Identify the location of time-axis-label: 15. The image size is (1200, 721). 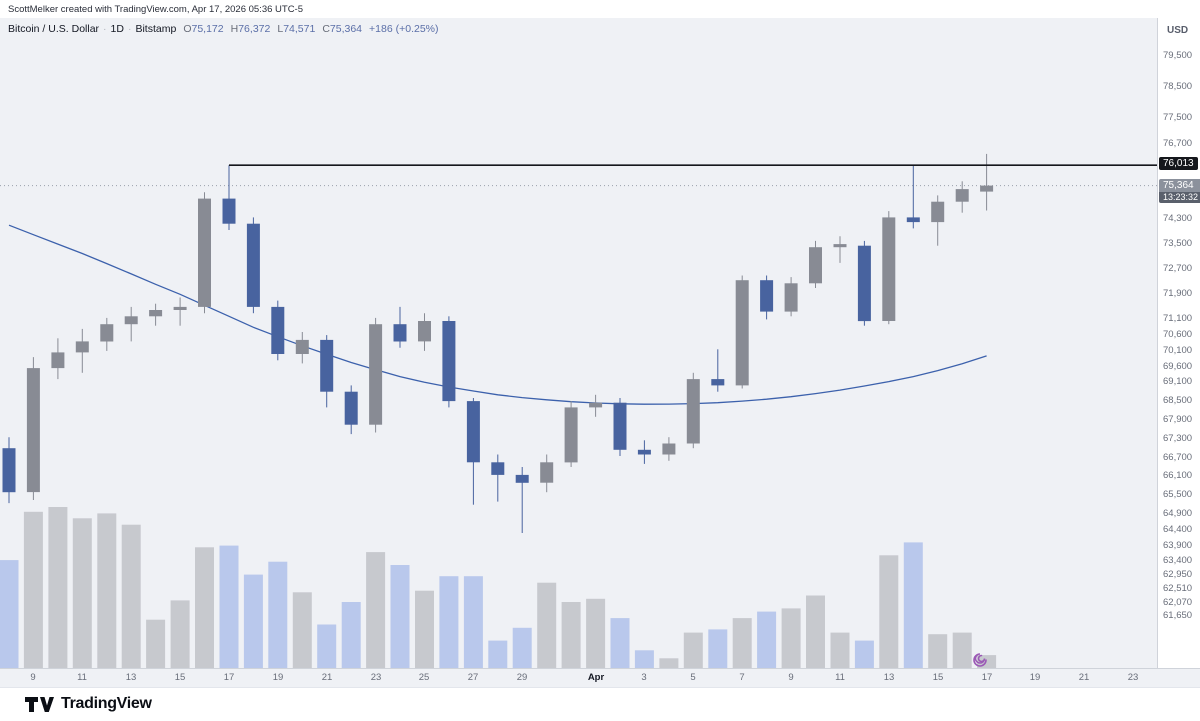
(180, 677).